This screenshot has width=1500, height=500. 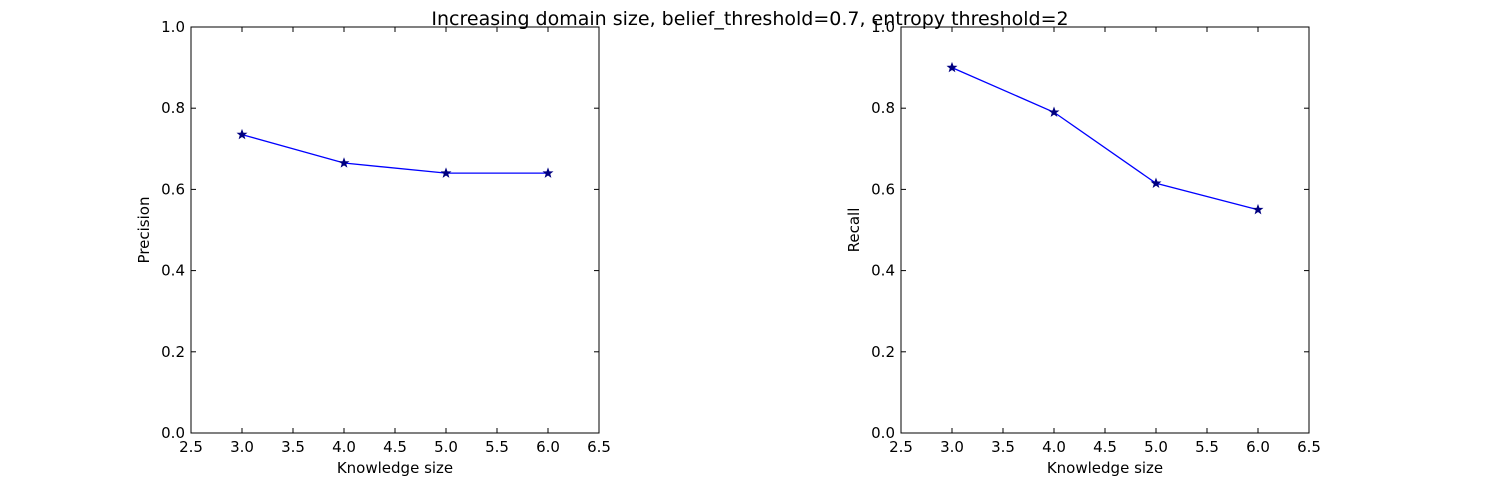 What do you see at coordinates (173, 27) in the screenshot?
I see `precision-y-tick-label: 1.0` at bounding box center [173, 27].